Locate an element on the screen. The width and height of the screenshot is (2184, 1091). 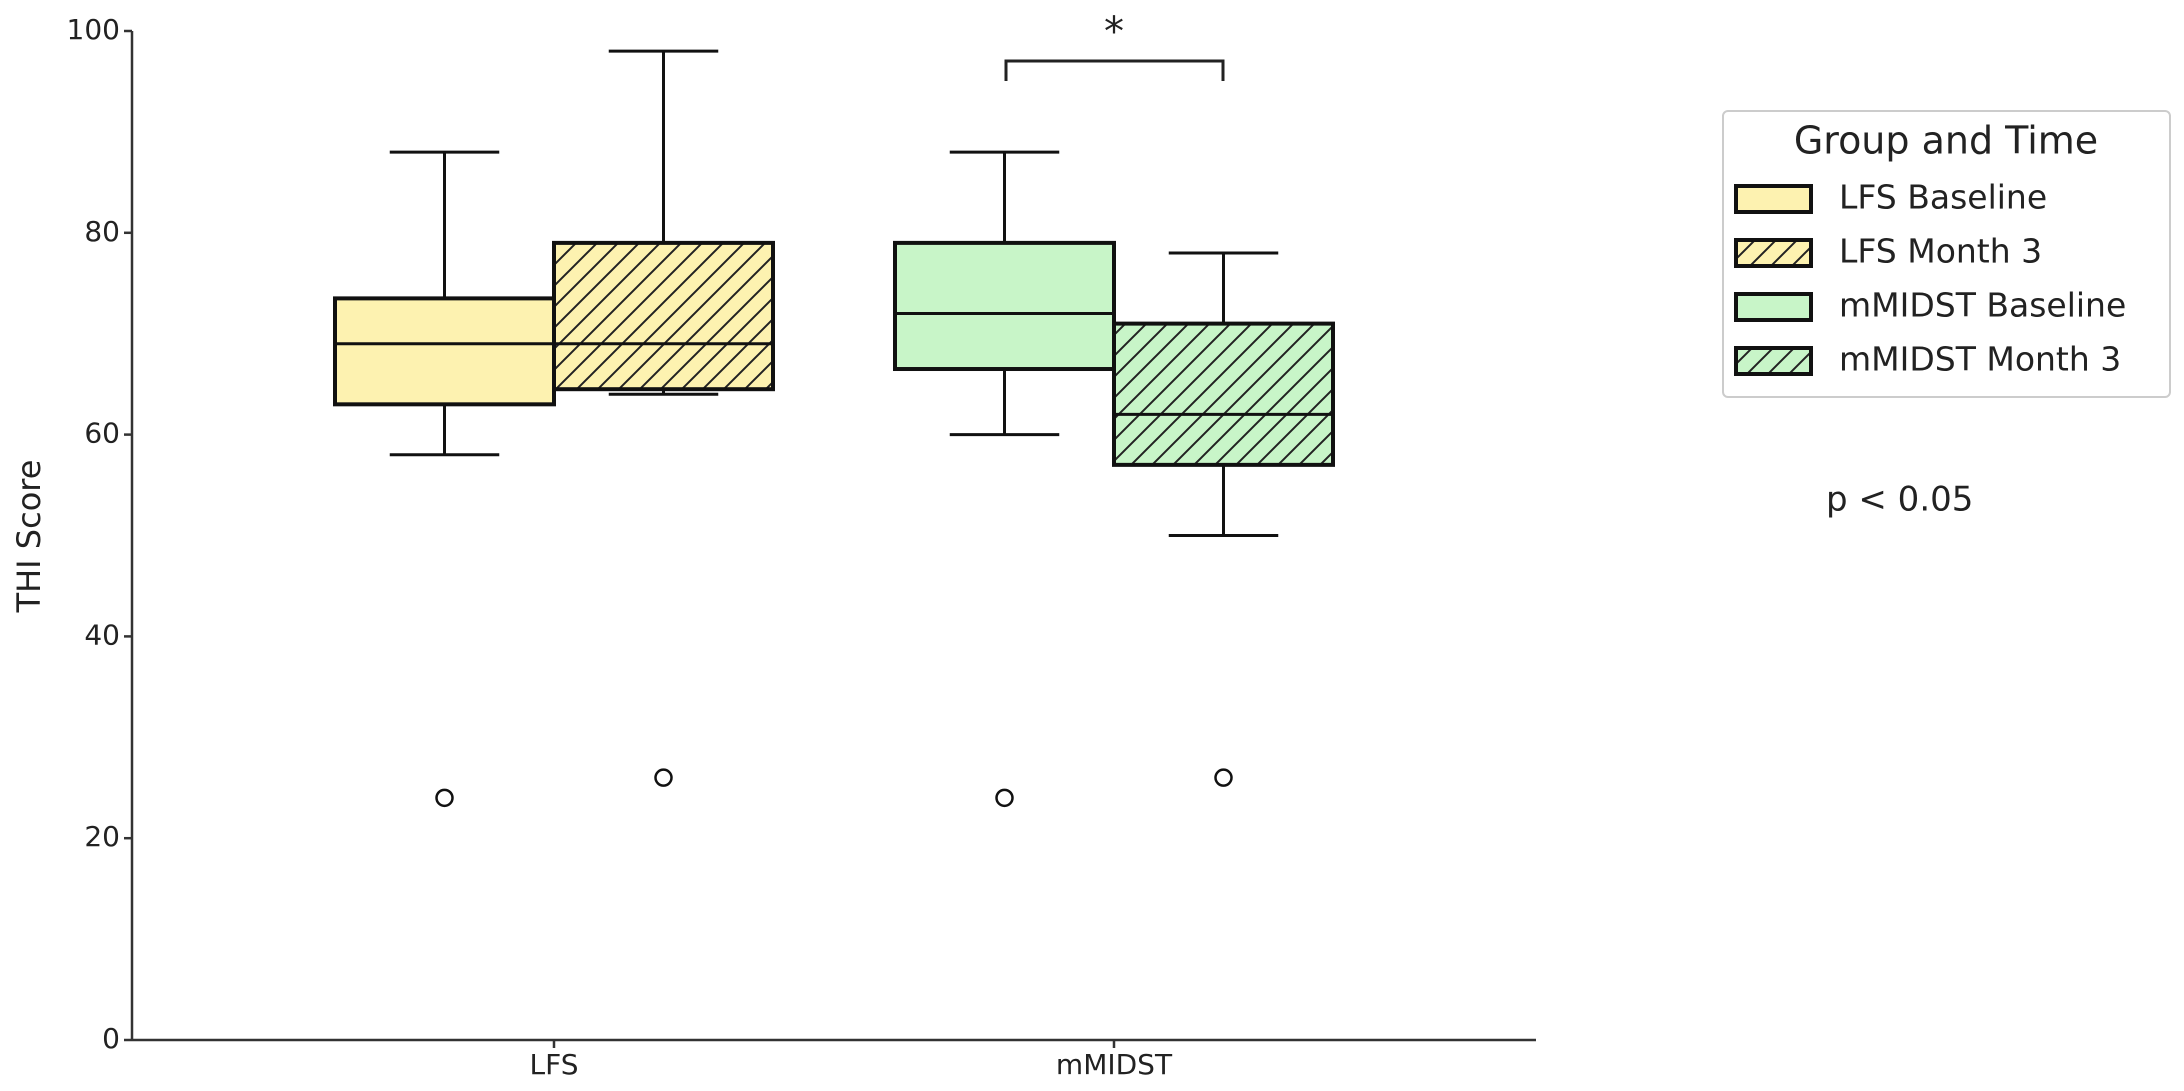
y-tick-label: 60 is located at coordinates (102, 433).